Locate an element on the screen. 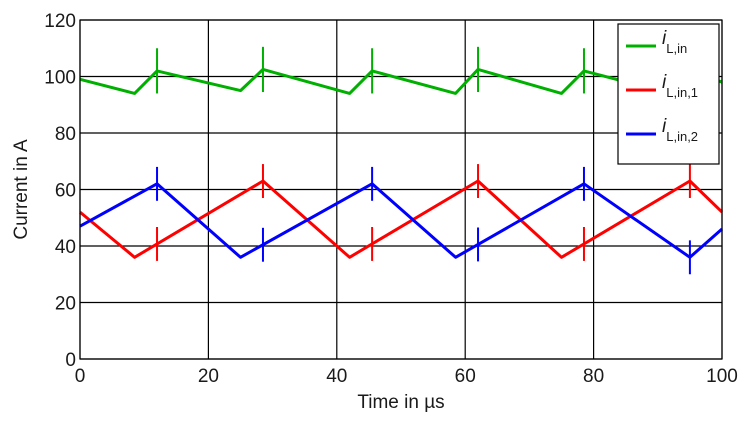 The image size is (750, 423). x-axis: 0 20 40 60 80 100 is located at coordinates (406, 376).